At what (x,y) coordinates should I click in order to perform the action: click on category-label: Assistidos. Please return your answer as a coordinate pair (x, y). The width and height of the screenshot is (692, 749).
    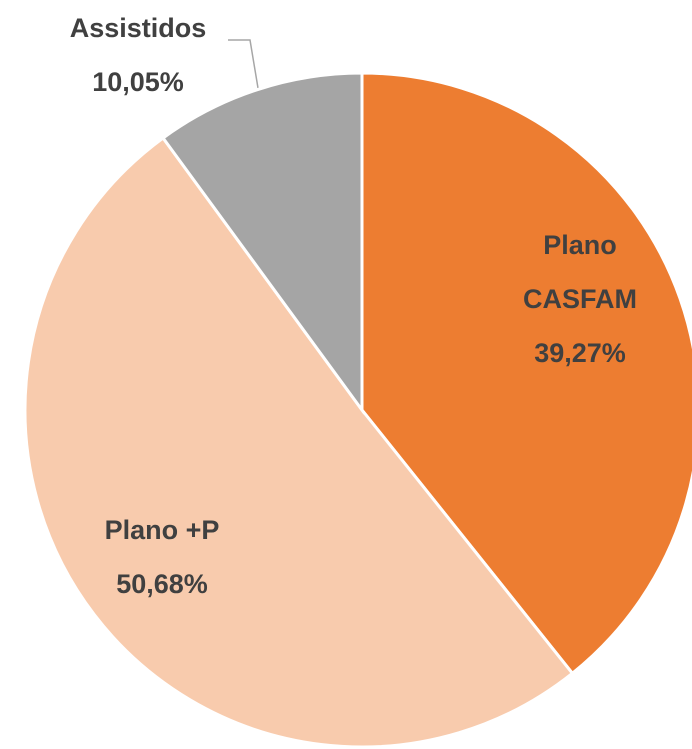
    Looking at the image, I should click on (138, 28).